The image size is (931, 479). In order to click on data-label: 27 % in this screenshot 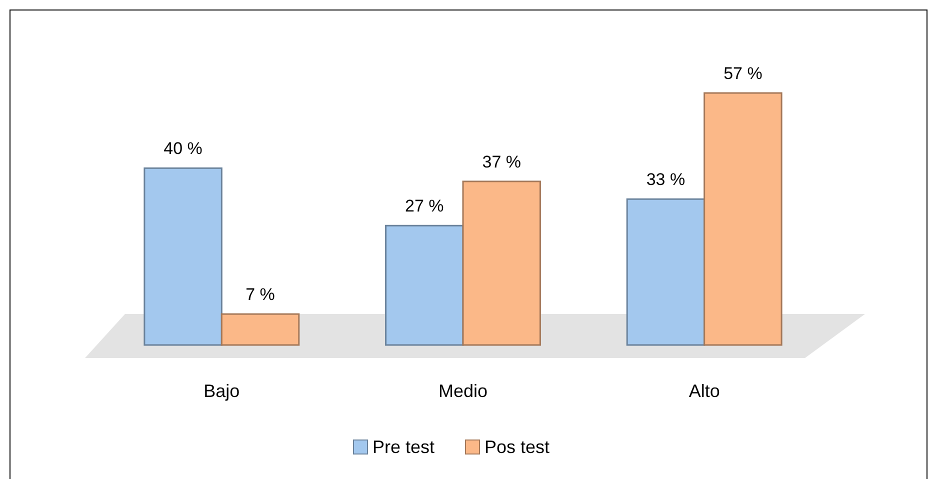, I will do `click(424, 206)`.